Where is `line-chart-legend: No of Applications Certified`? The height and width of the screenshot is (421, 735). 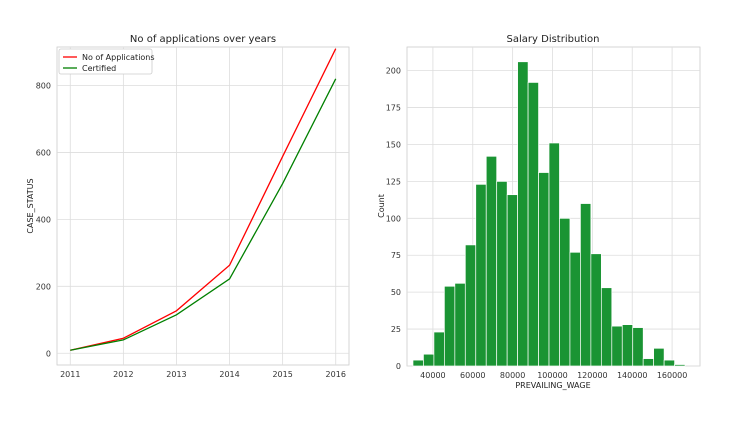 line-chart-legend: No of Applications Certified is located at coordinates (106, 61).